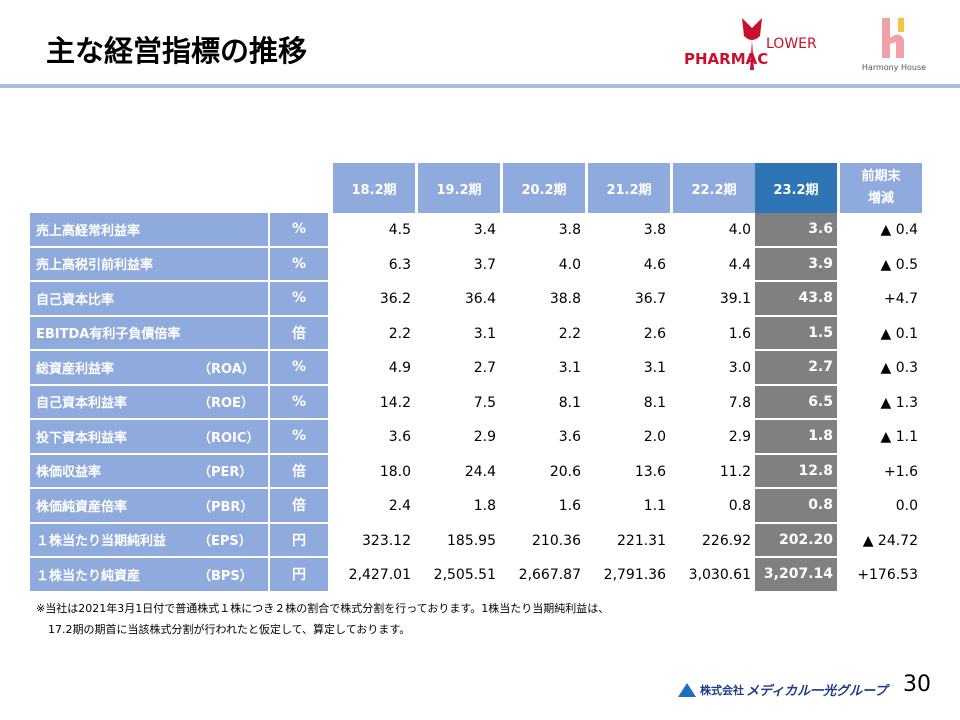  I want to click on value-cell: 2.0, so click(654, 437).